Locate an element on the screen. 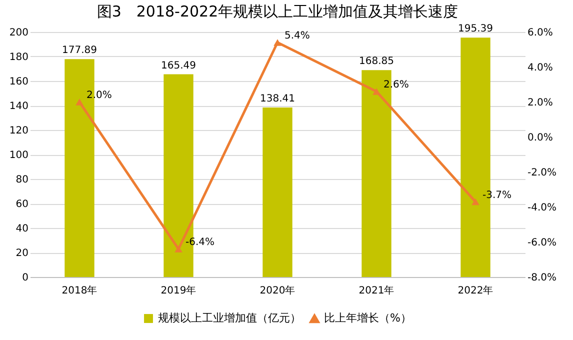  y-tick-label: 100 is located at coordinates (18, 155).